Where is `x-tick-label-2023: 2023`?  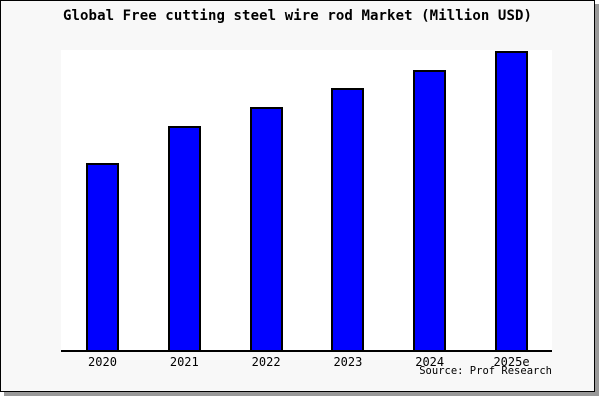 x-tick-label-2023: 2023 is located at coordinates (348, 362).